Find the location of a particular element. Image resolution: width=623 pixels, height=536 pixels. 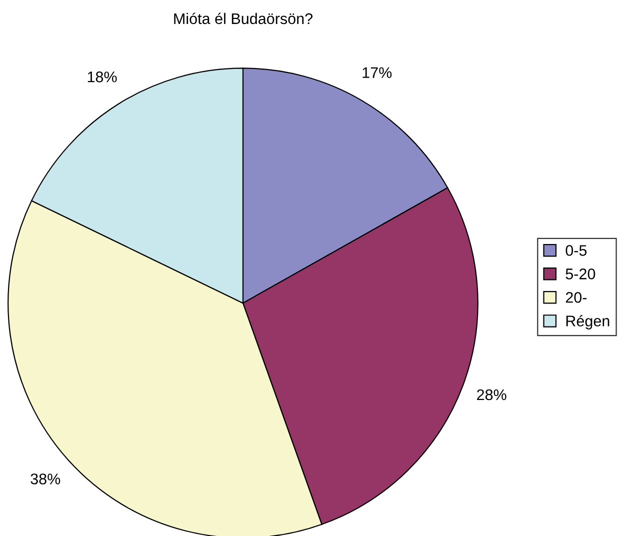

legend-label: 5-20 is located at coordinates (581, 274).